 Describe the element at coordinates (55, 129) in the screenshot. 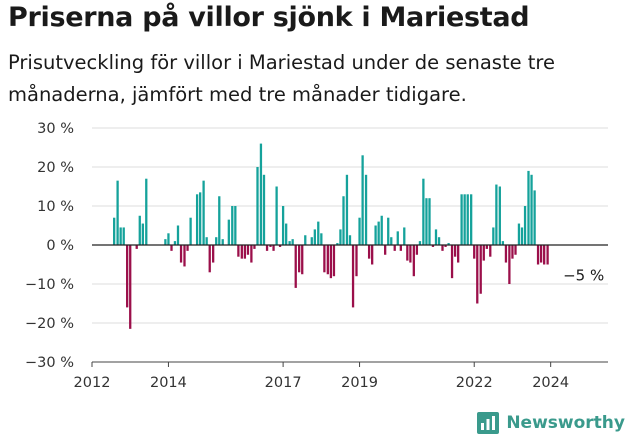

I see `y-tick-label: 30 %` at that location.